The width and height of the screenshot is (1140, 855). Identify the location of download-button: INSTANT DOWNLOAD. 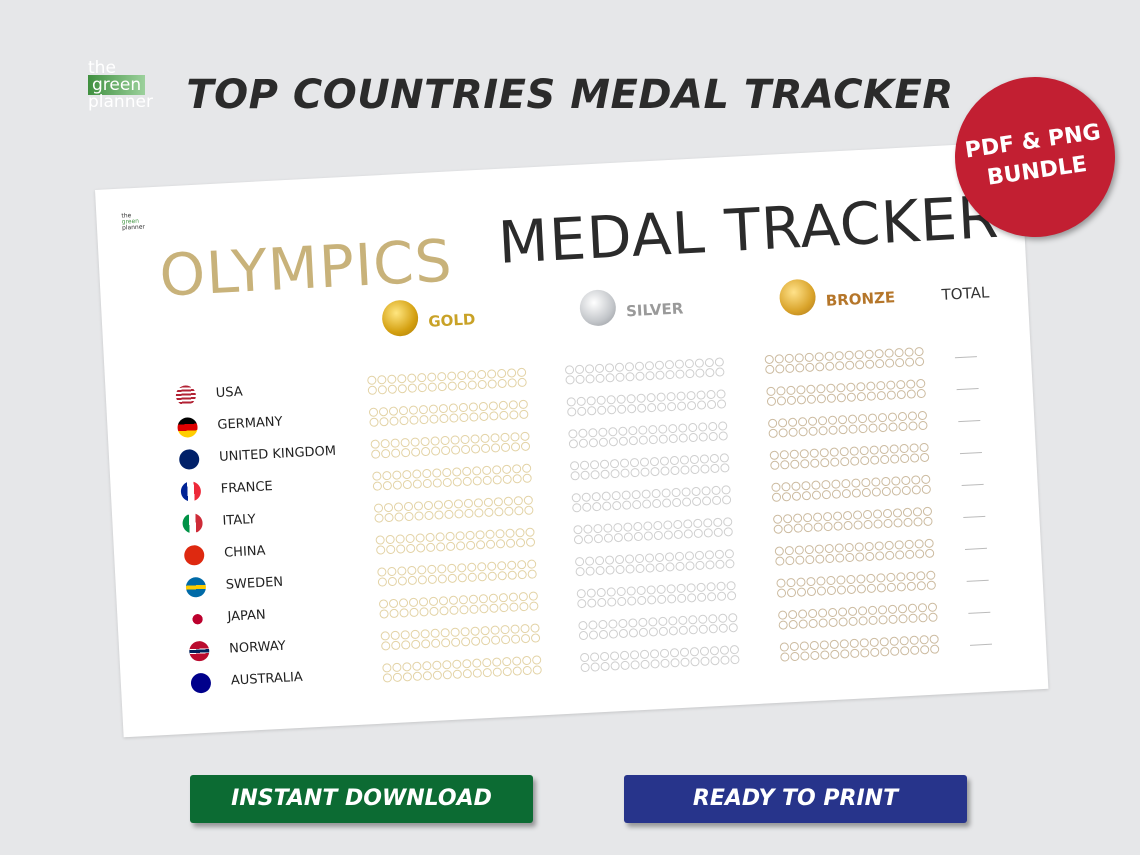
(361, 799).